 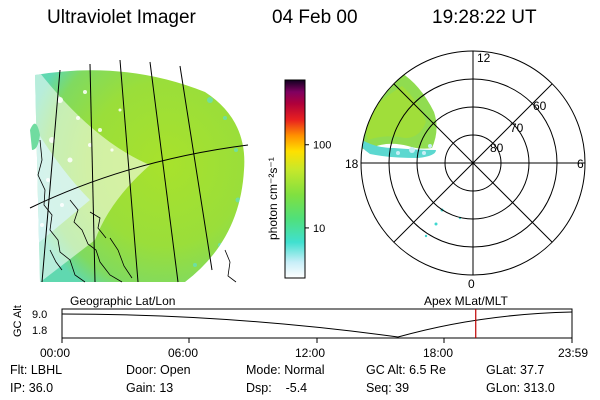 I want to click on timeline-x-tick-0000: 00:00, so click(x=55, y=353).